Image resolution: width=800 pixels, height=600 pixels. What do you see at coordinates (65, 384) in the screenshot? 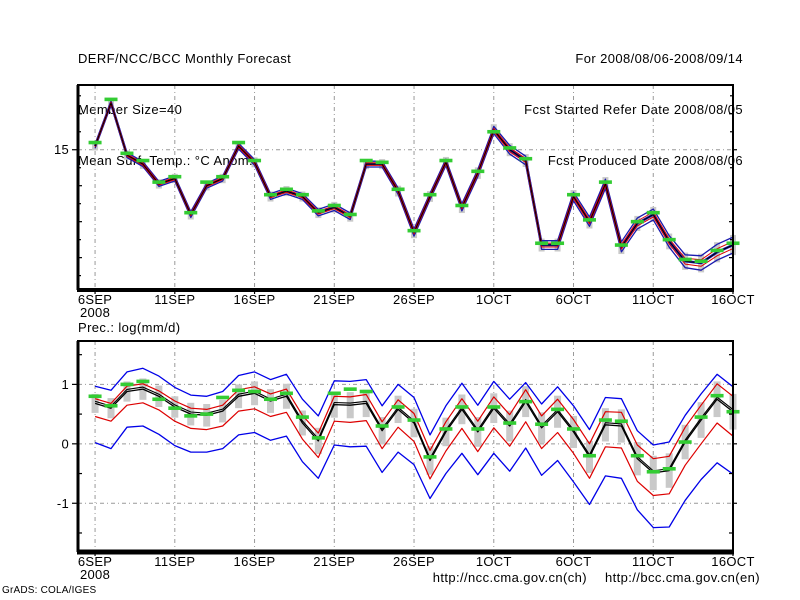
I see `y-tick-label: 1` at bounding box center [65, 384].